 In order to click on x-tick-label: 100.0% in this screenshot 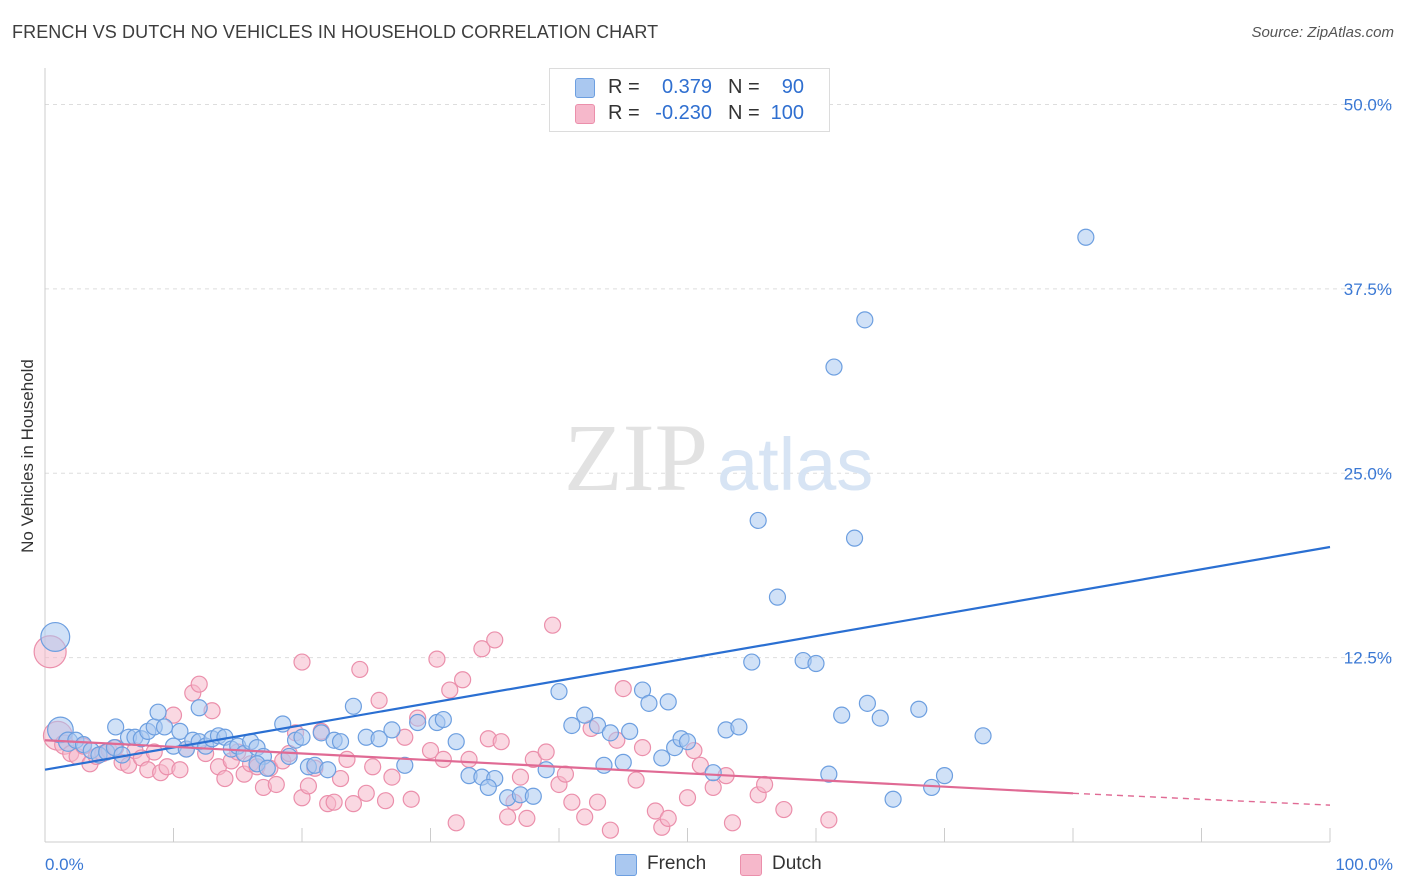, I will do `click(1364, 864)`.